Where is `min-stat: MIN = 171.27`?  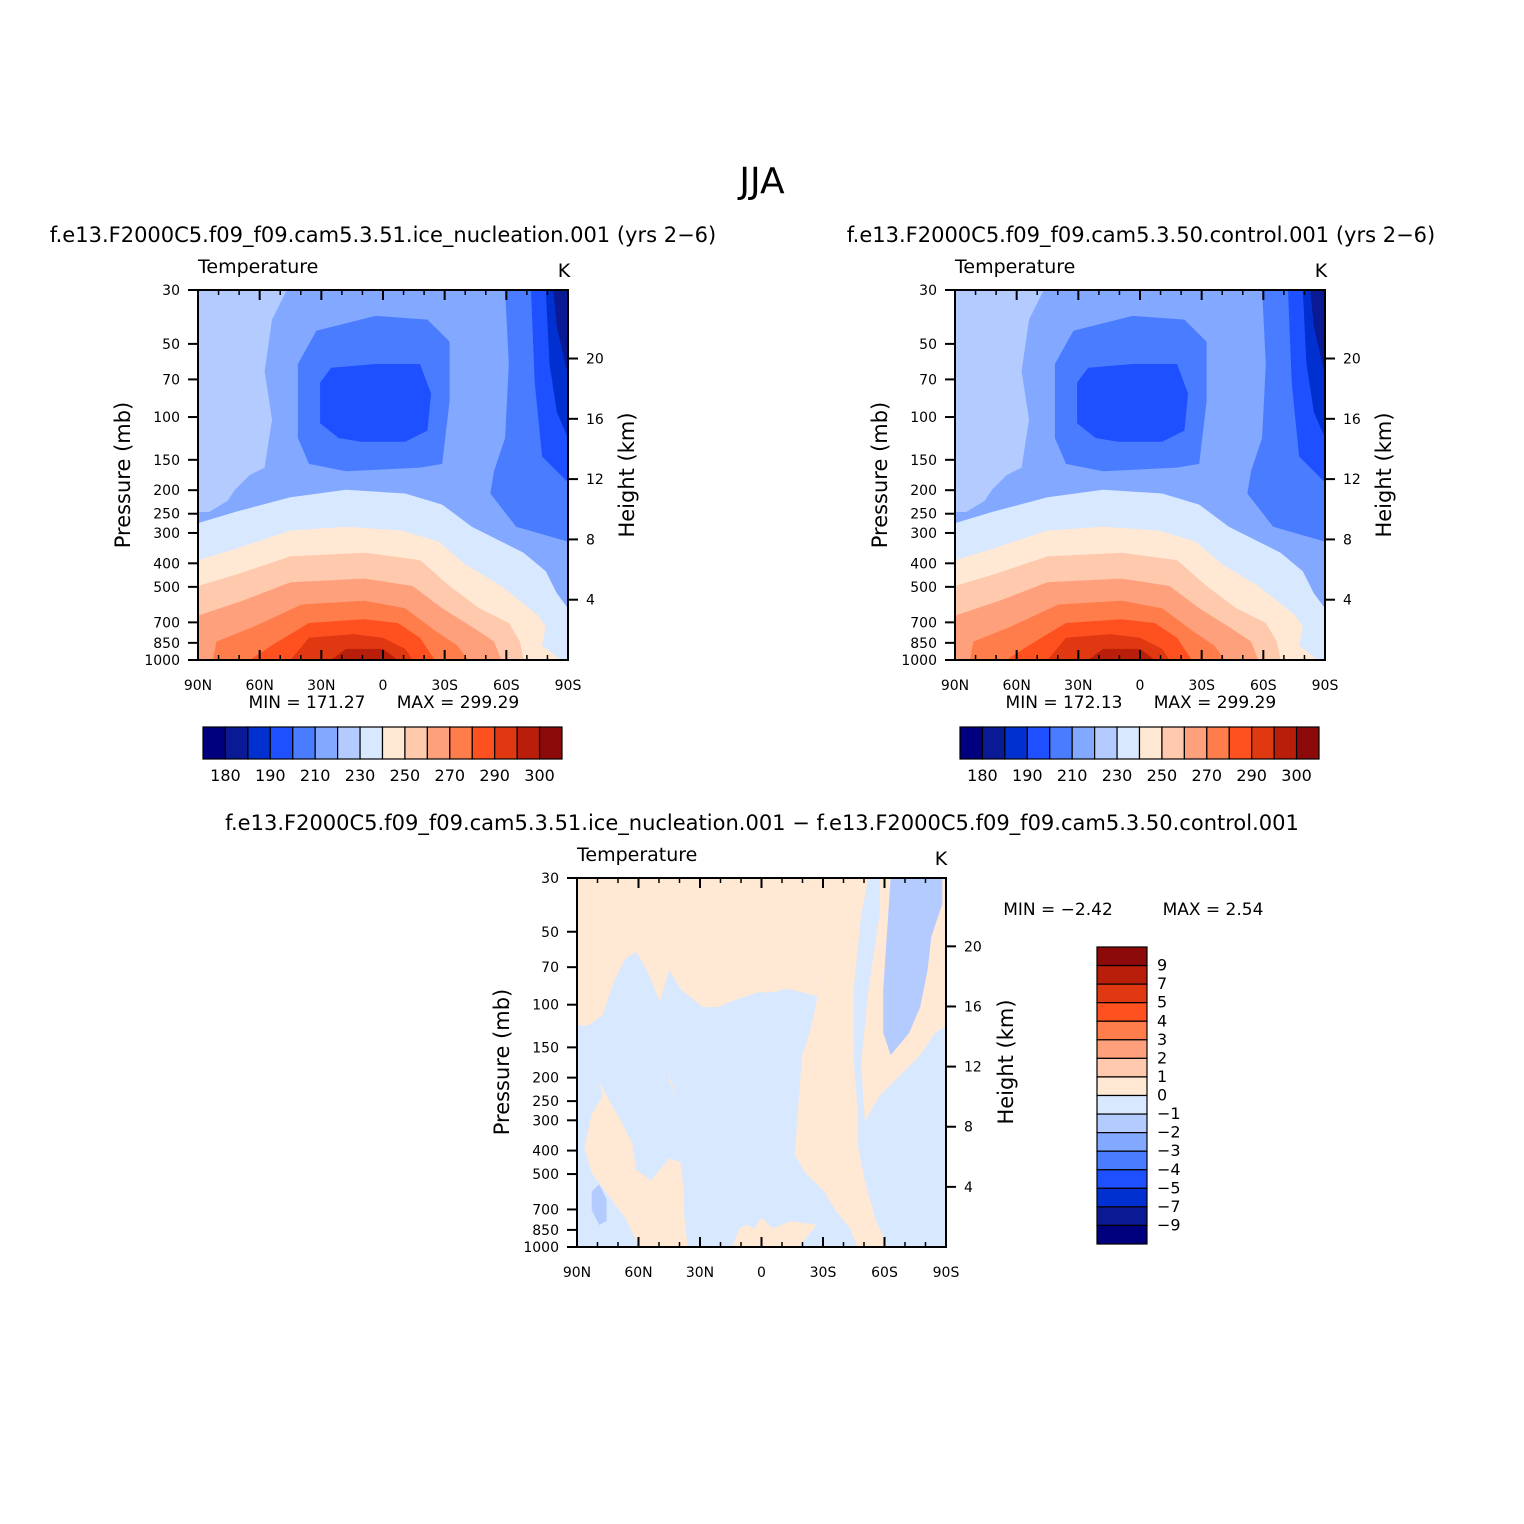
min-stat: MIN = 171.27 is located at coordinates (307, 703).